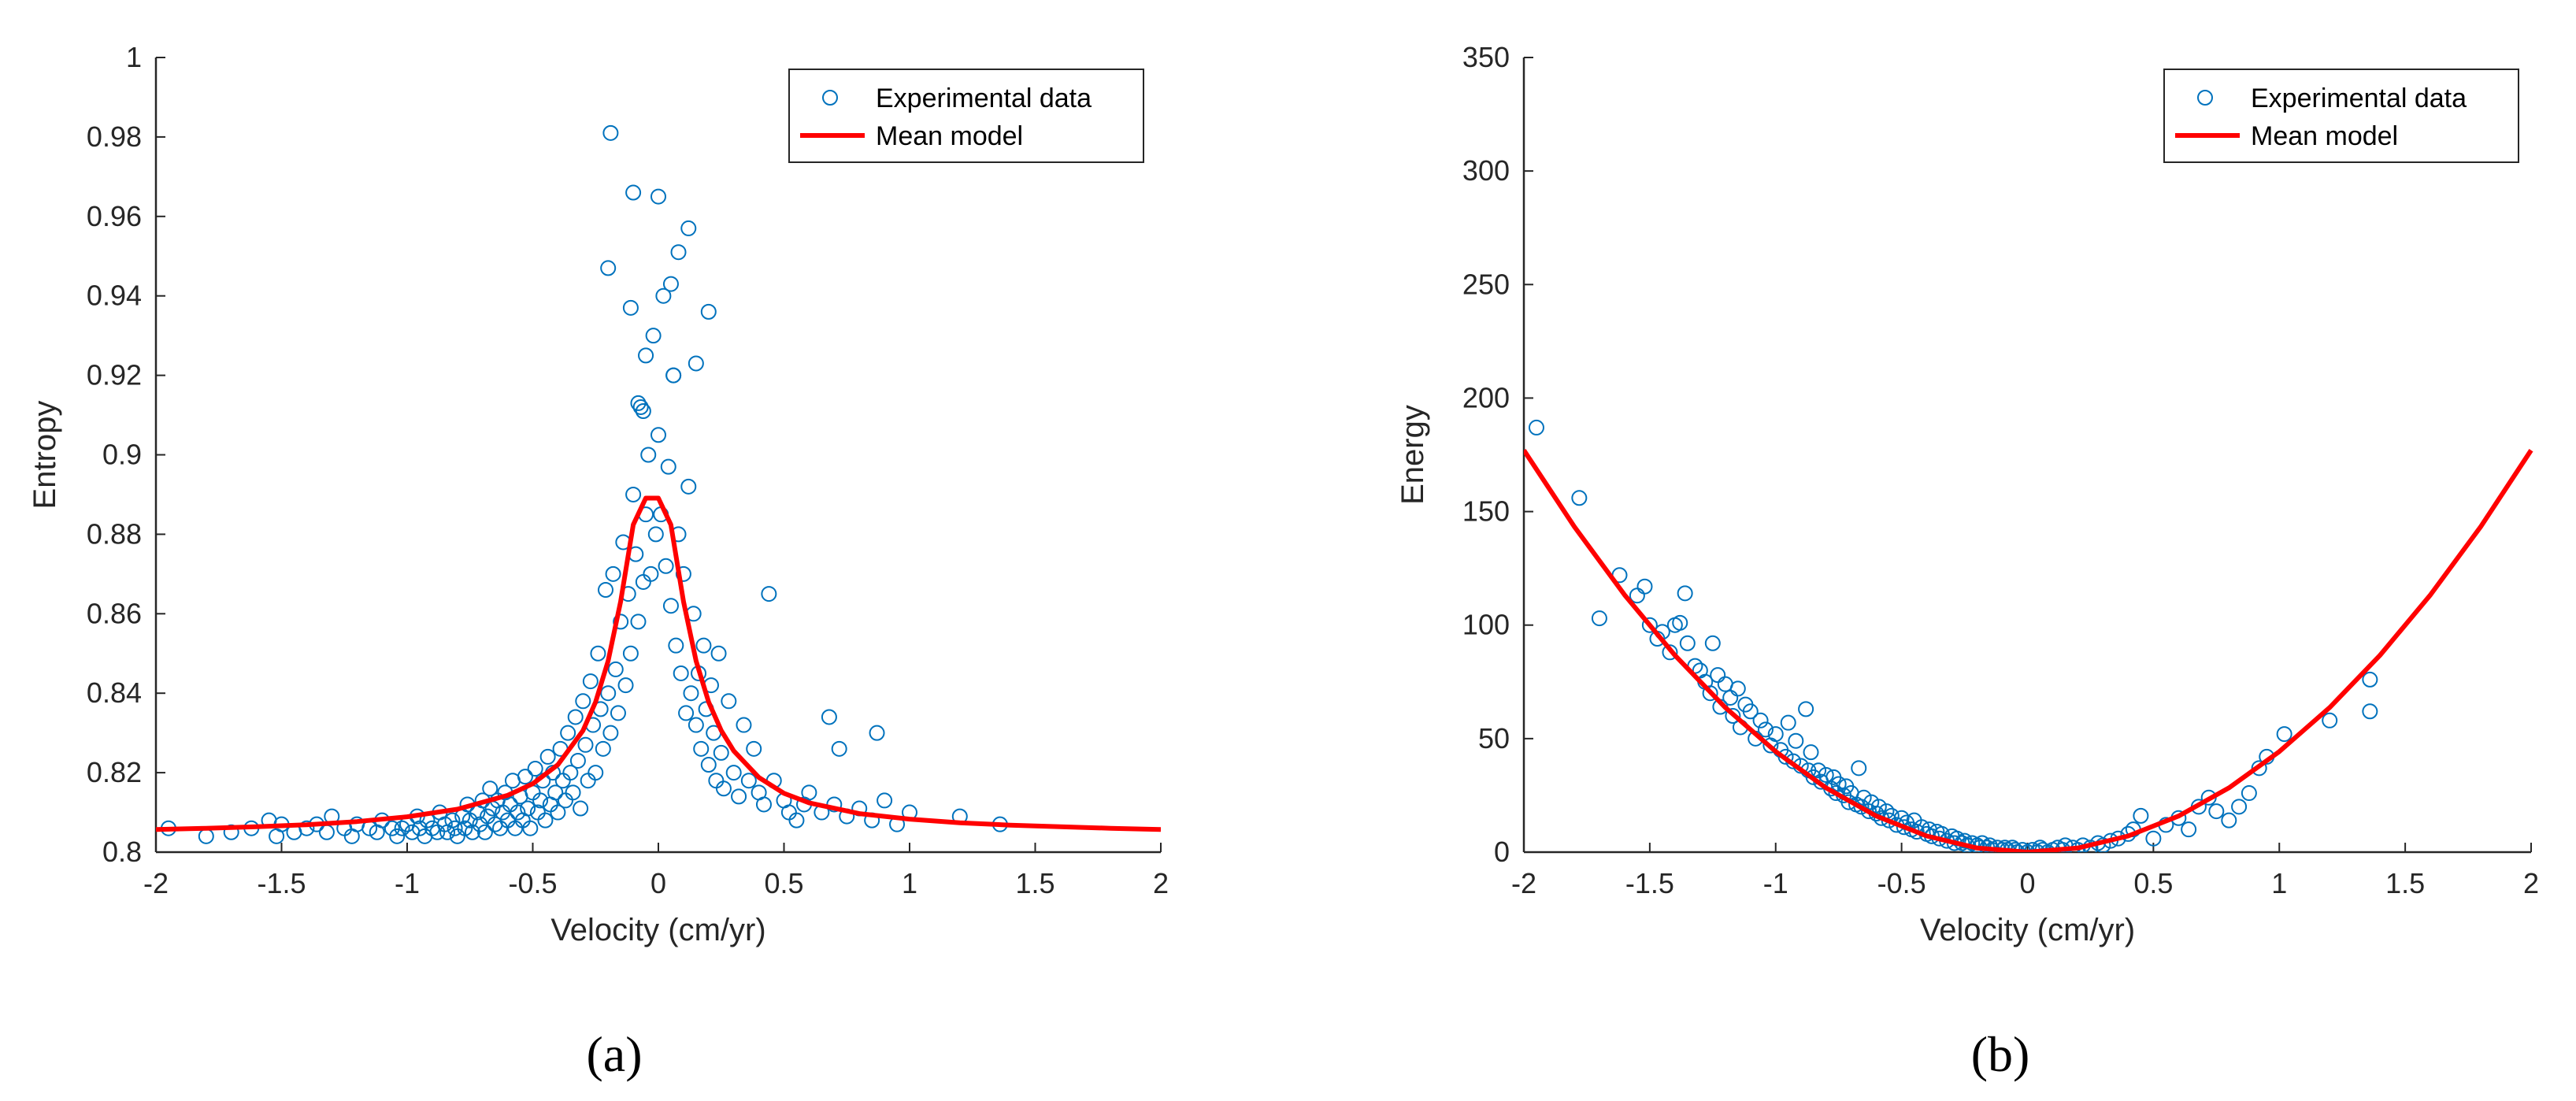 The height and width of the screenshot is (1101, 2576). What do you see at coordinates (2279, 883) in the screenshot?
I see `panel-b-x-tick-label: 1` at bounding box center [2279, 883].